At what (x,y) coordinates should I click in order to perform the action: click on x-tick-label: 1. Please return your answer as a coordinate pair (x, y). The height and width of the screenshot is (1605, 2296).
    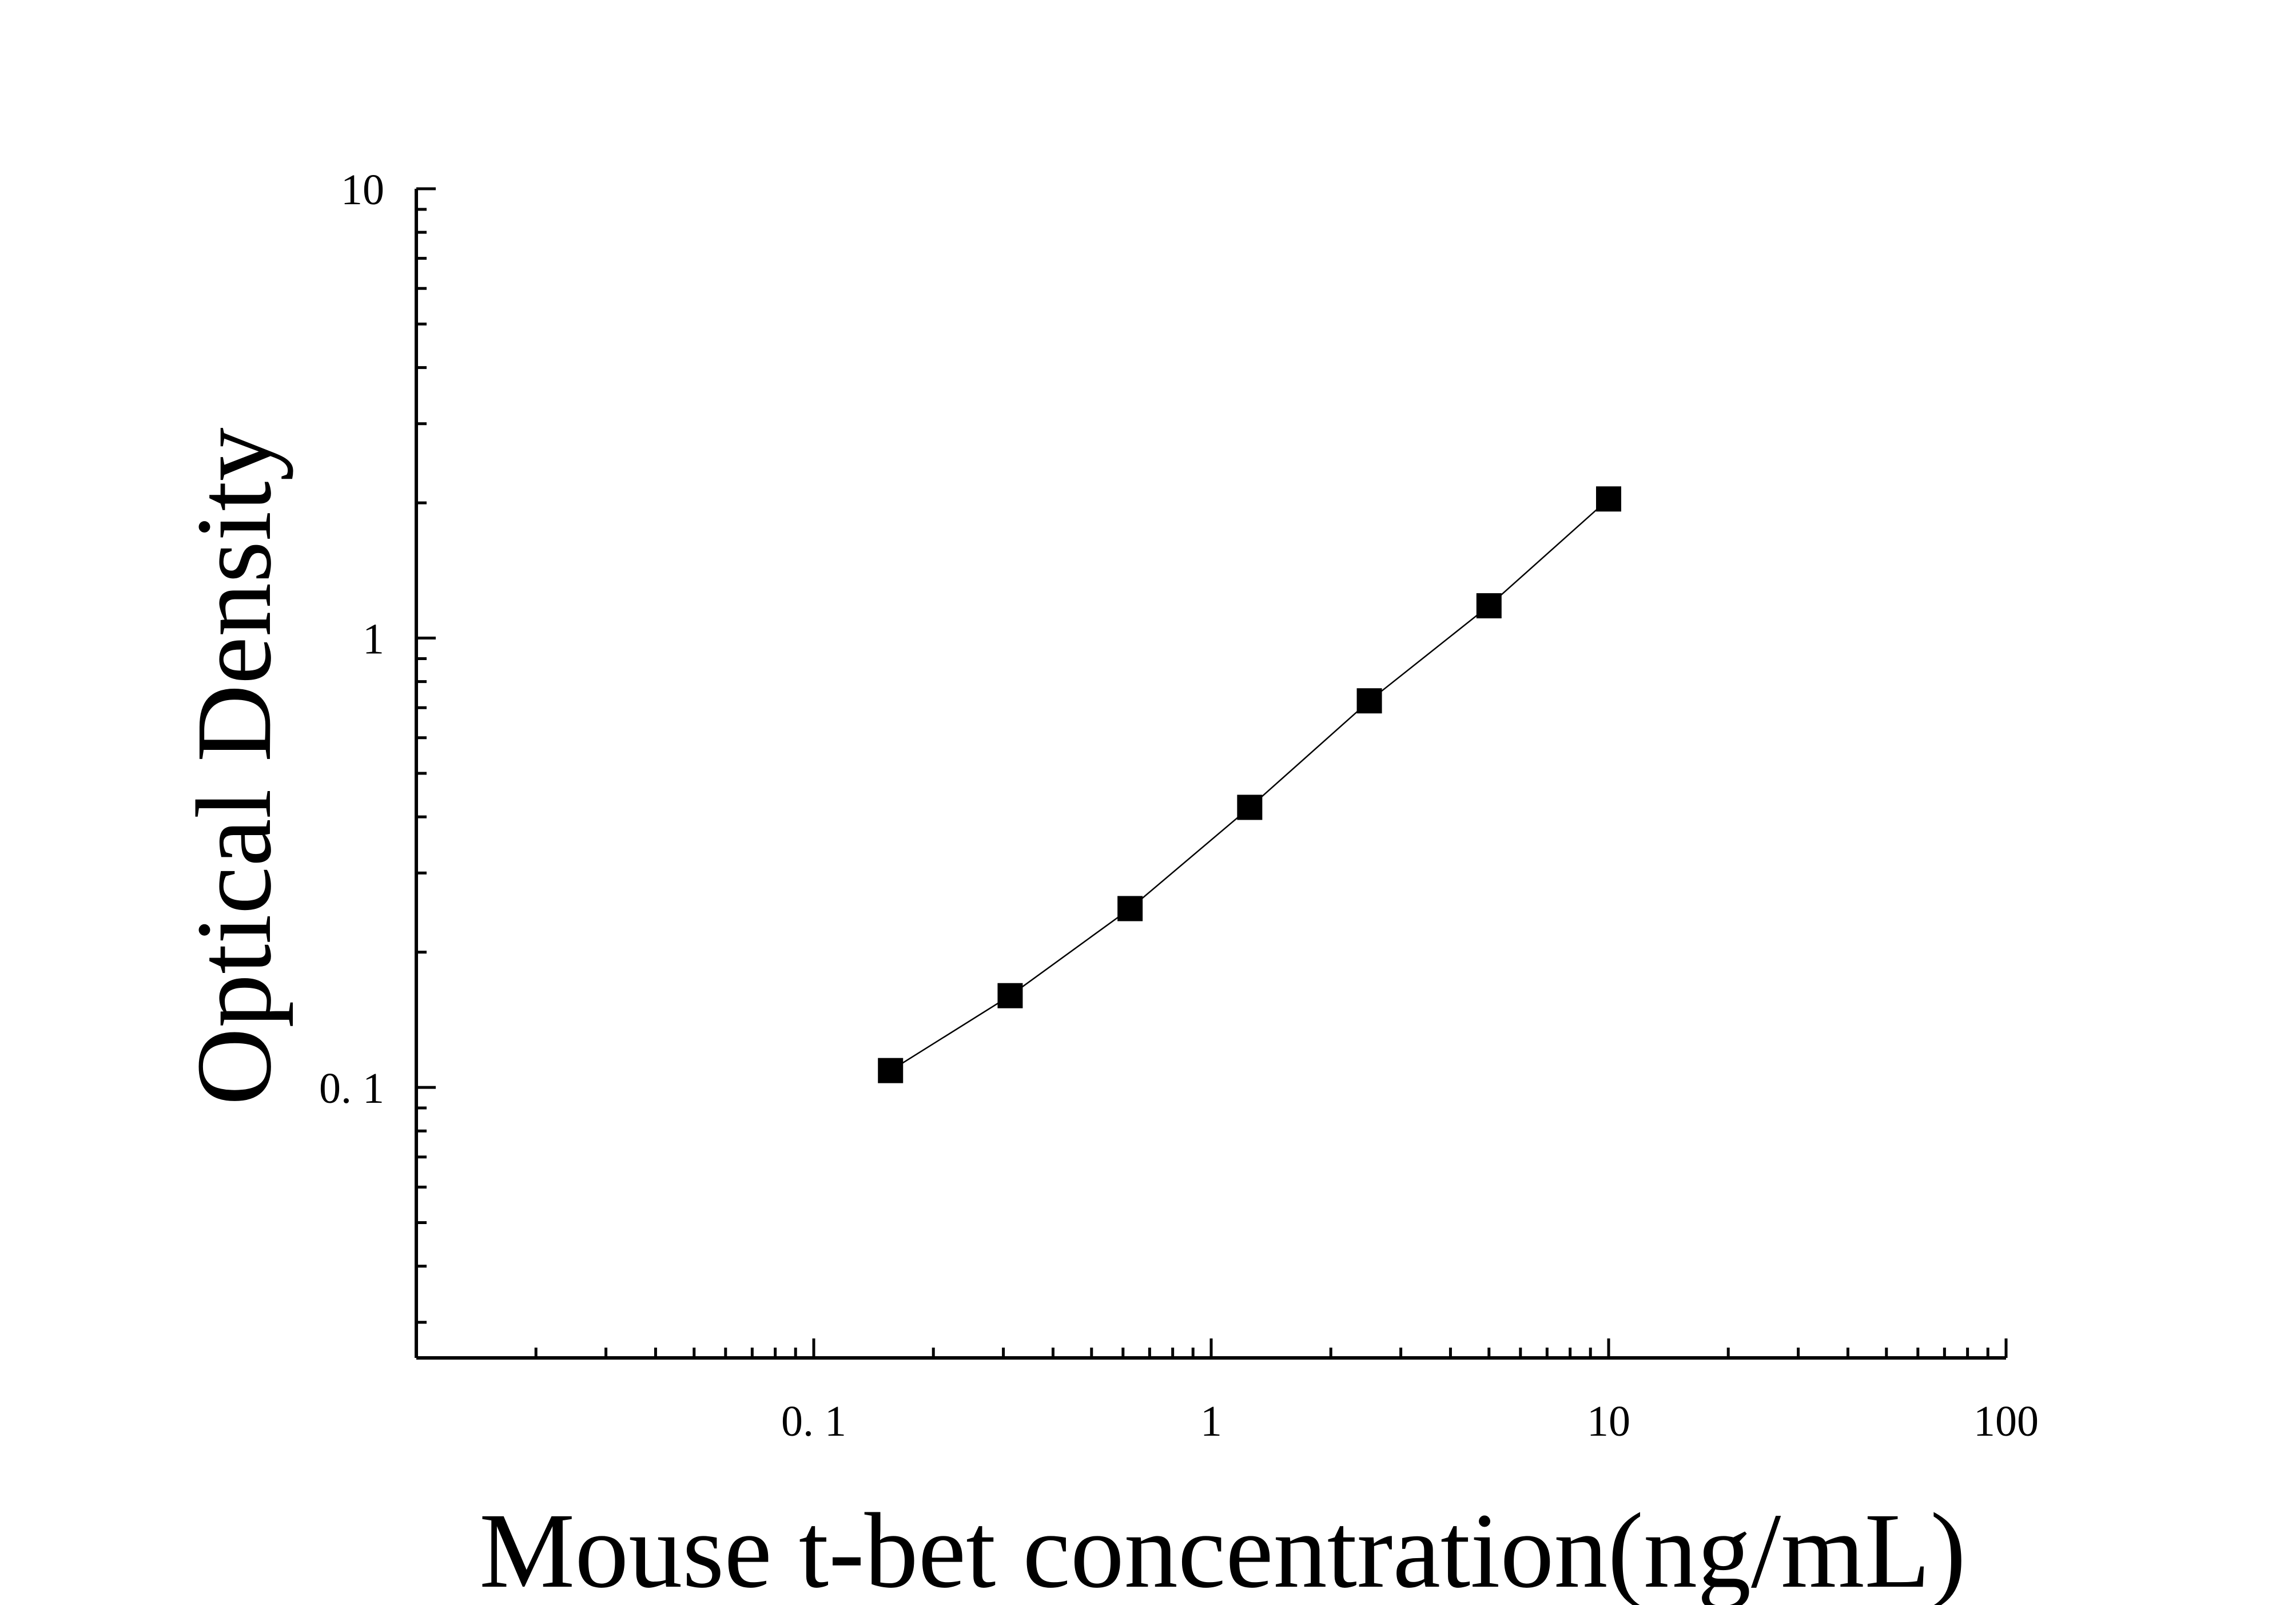
    Looking at the image, I should click on (1211, 1421).